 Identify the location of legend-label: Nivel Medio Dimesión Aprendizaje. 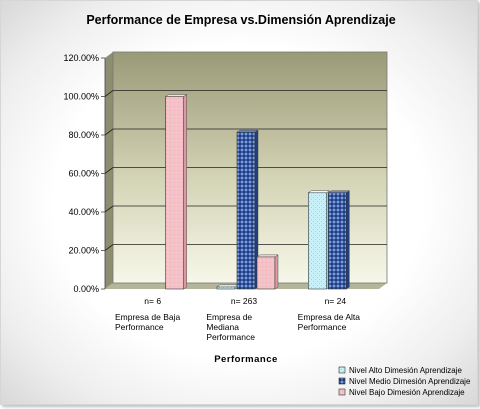
(410, 381).